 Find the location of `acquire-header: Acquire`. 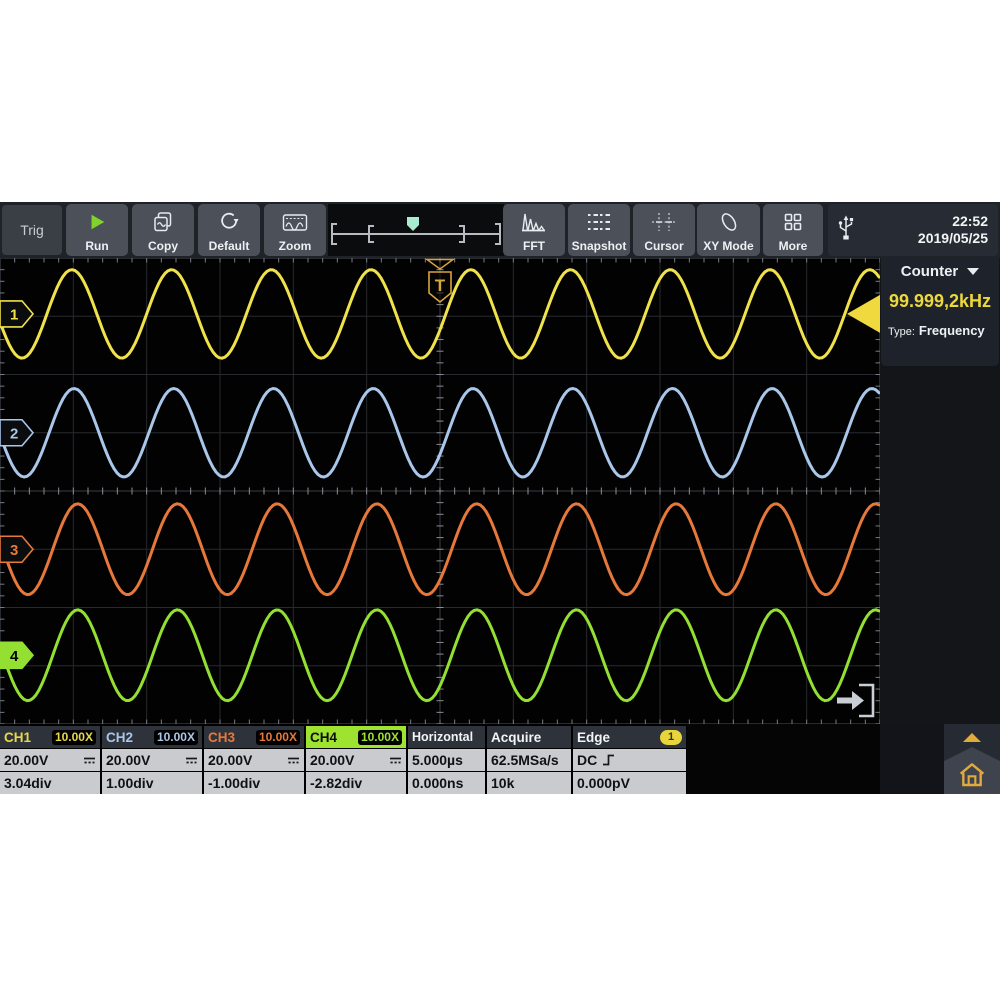

acquire-header: Acquire is located at coordinates (529, 737).